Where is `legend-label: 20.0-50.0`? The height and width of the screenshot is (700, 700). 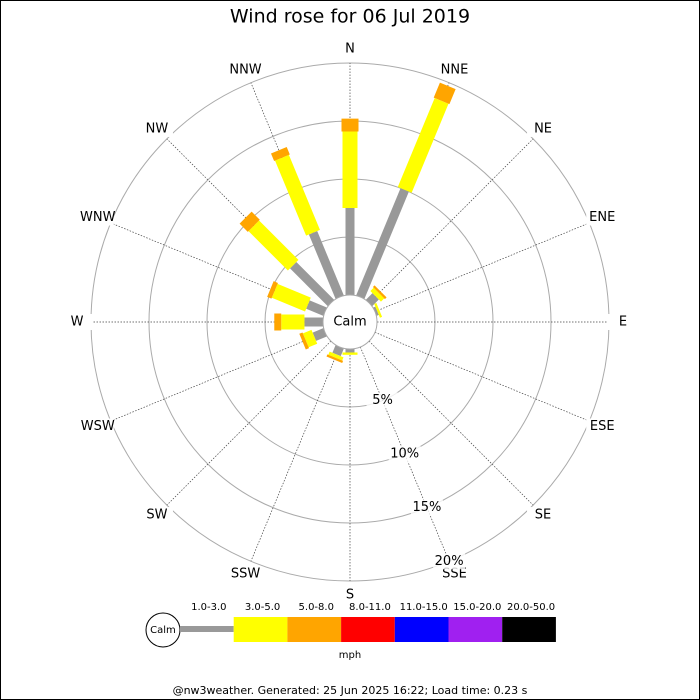 legend-label: 20.0-50.0 is located at coordinates (531, 607).